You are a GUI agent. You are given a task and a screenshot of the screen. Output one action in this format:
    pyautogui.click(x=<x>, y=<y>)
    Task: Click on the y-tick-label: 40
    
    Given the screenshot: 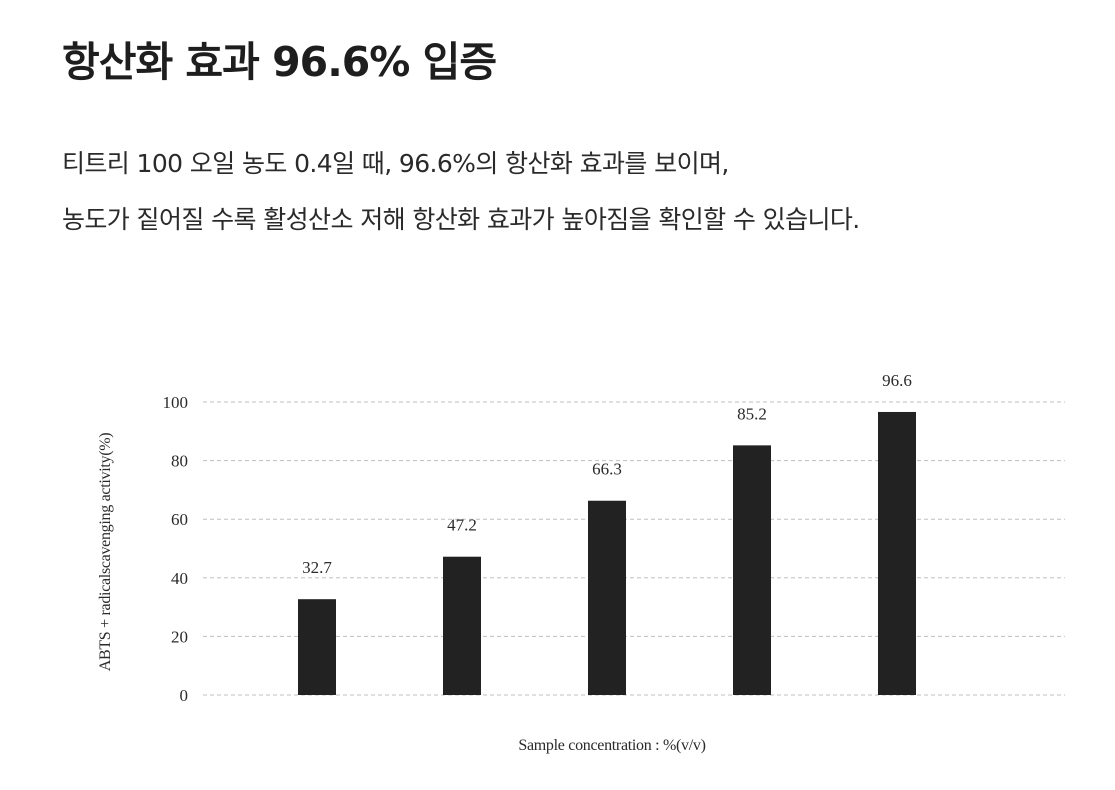 What is the action you would take?
    pyautogui.click(x=179, y=578)
    